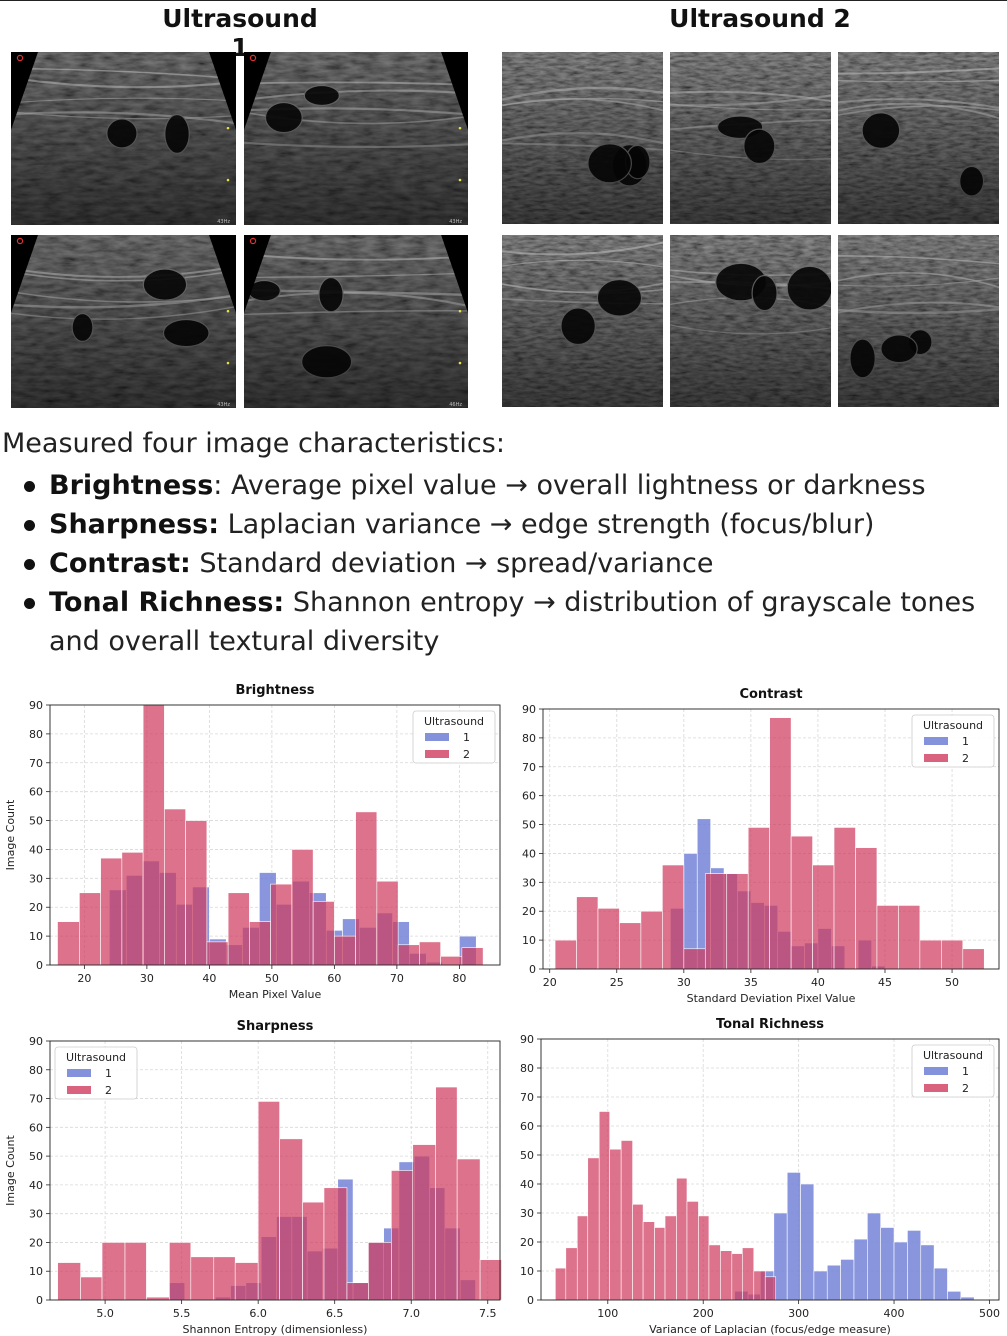 The height and width of the screenshot is (1336, 1007). I want to click on legend: Ultrasound 1 2, so click(96, 1073).